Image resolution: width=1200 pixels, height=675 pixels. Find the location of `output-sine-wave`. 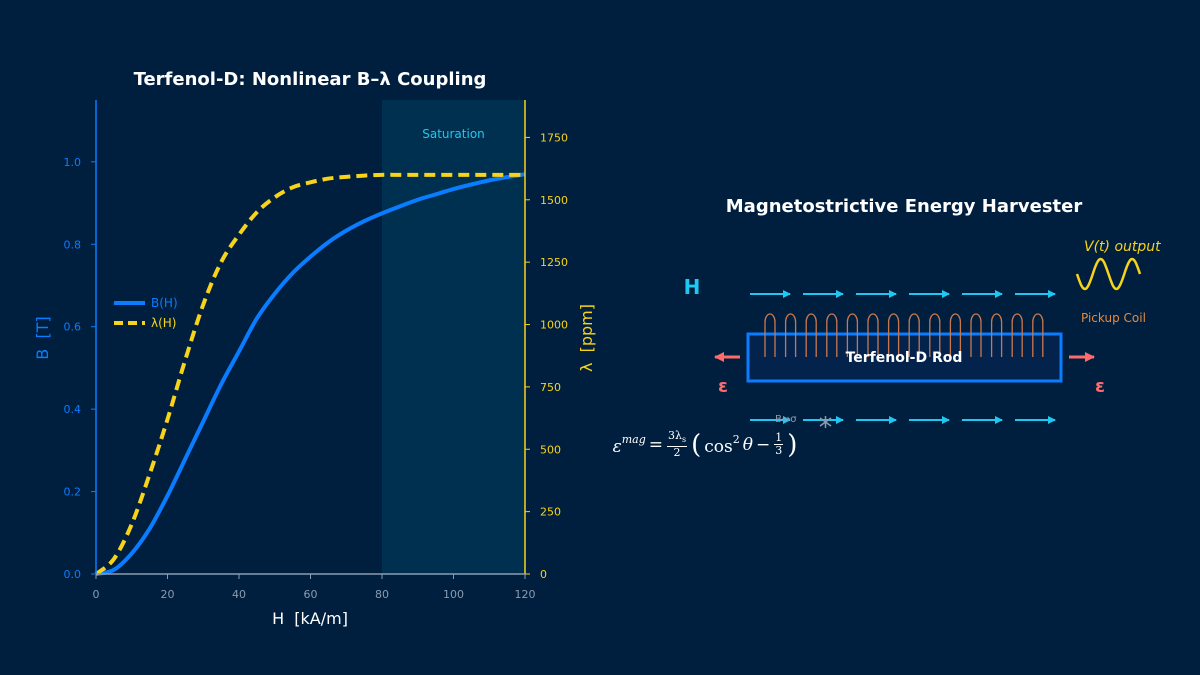

output-sine-wave is located at coordinates (1108, 274).